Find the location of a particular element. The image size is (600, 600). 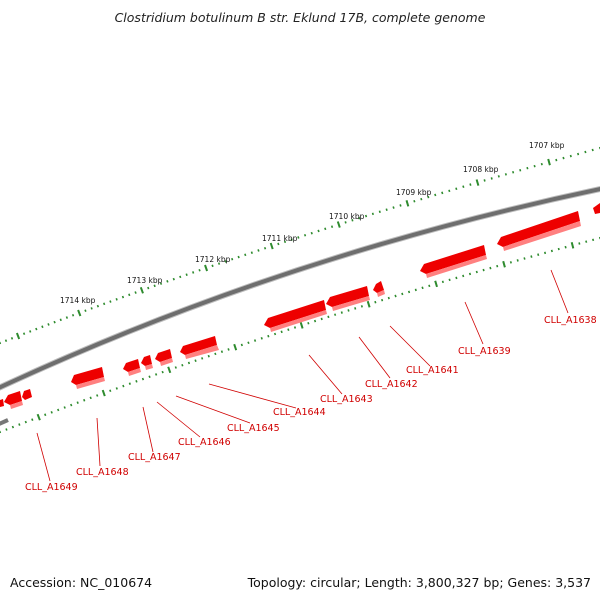

gene-label-CLL_A1639: CLL_A1639 is located at coordinates (484, 351).